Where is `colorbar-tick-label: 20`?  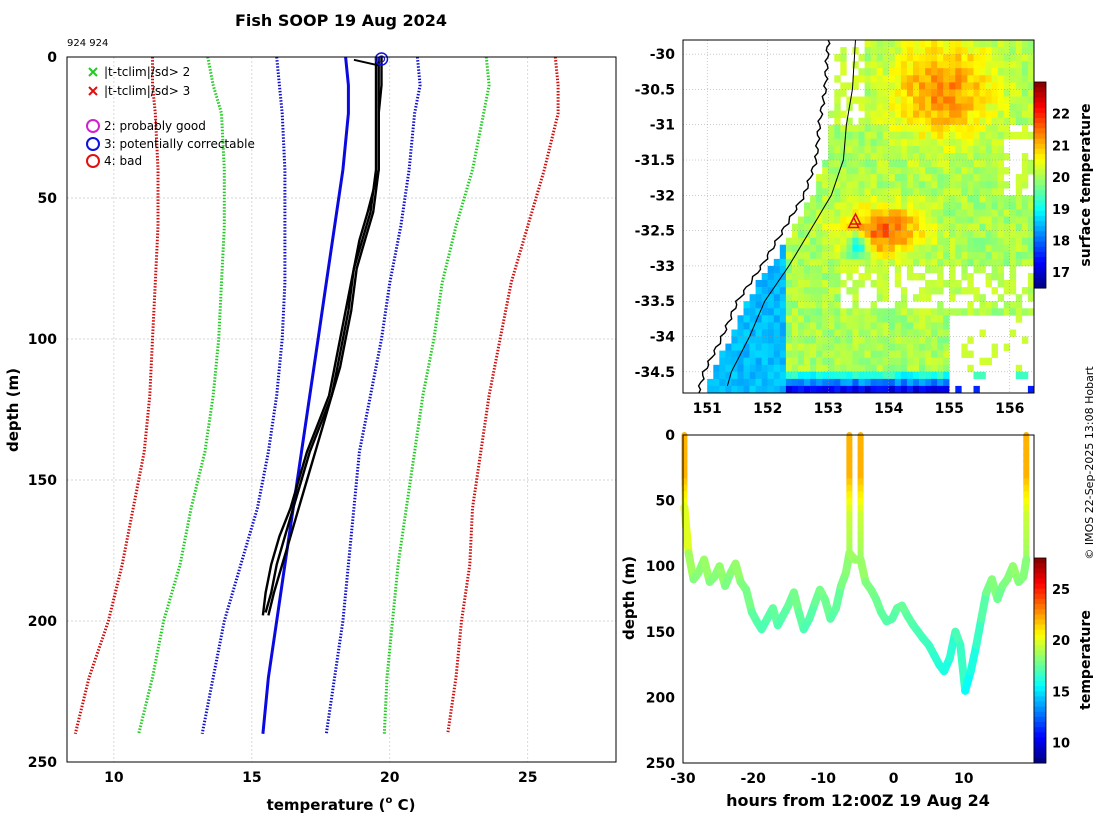 colorbar-tick-label: 20 is located at coordinates (1061, 641).